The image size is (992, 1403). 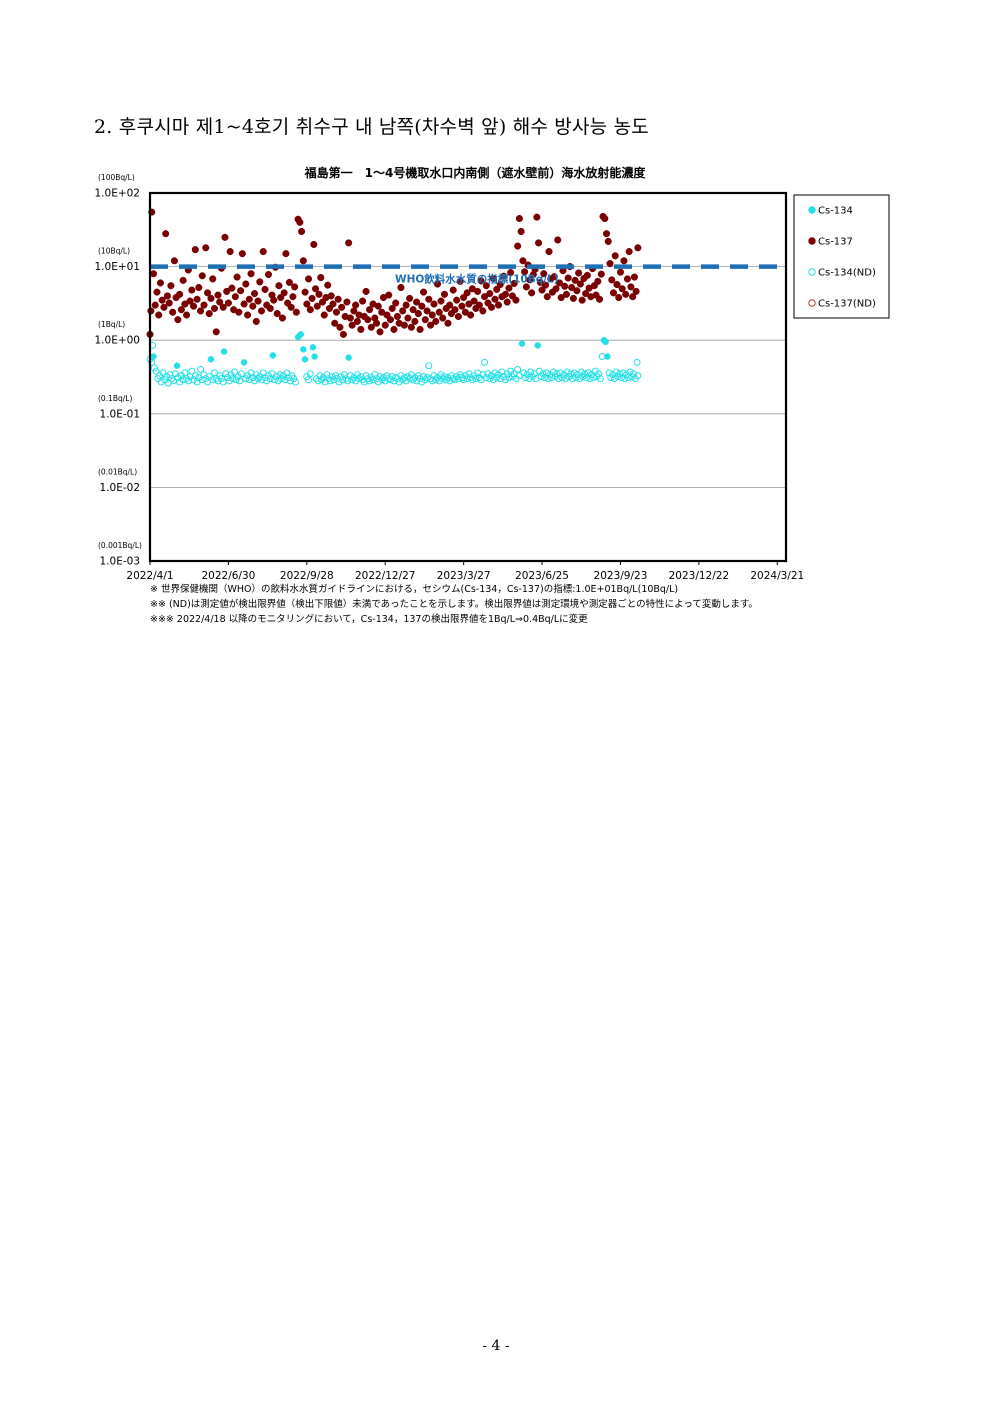 I want to click on x-tick-label: 2022/12/27, so click(x=385, y=576).